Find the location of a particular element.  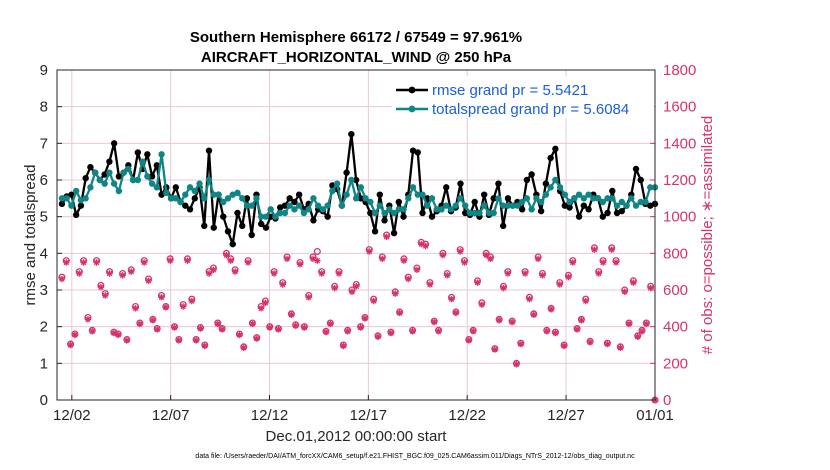

y2-tick-label: 400 is located at coordinates (675, 327).